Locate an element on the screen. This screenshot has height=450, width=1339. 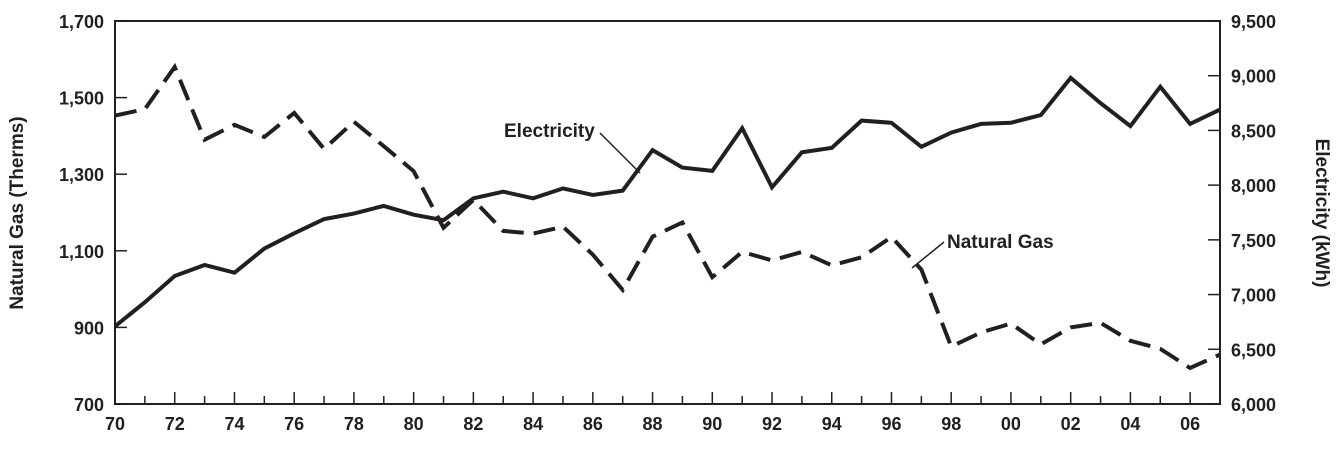
left-y-axis-title: Natural Gas (Therms) is located at coordinates (17, 212).